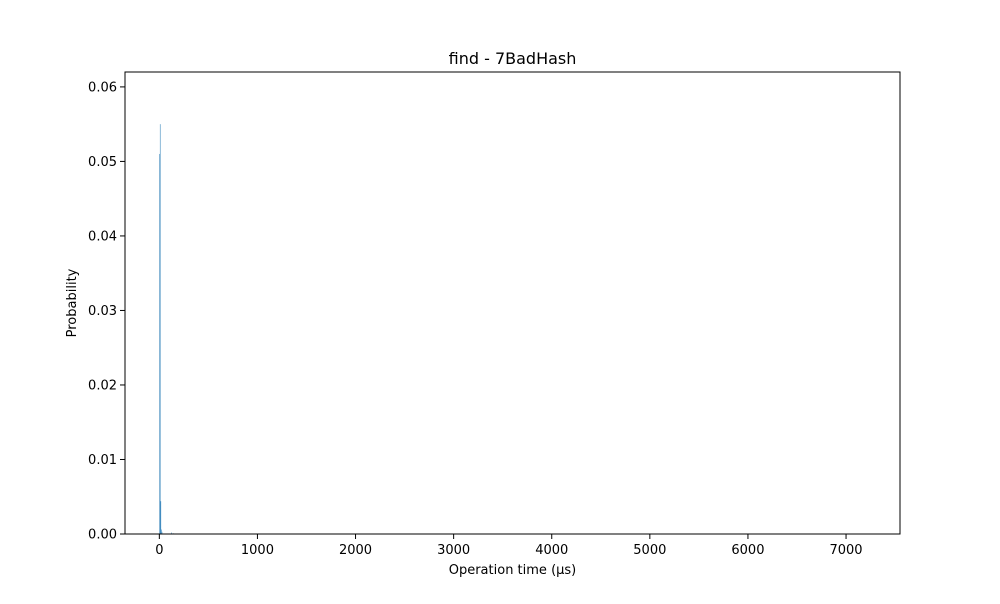  I want to click on y-axis-ticks: 0.00 0.01 0.02 0.03 0.04 0.05 0.06, so click(106, 311).